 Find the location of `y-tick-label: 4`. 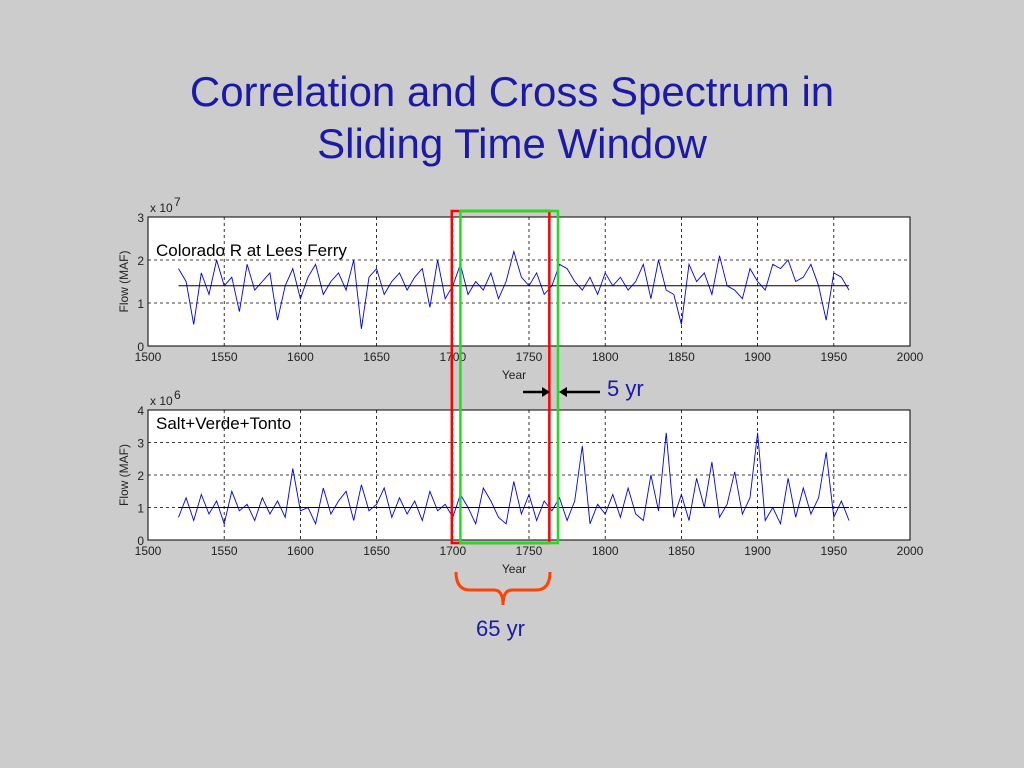

y-tick-label: 4 is located at coordinates (140, 411).